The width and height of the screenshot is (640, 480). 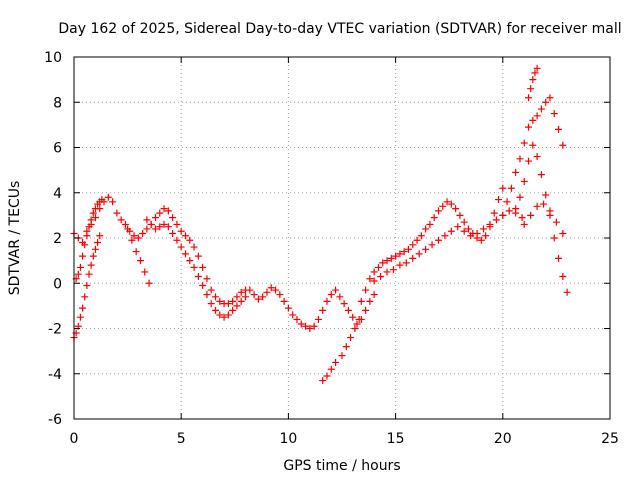 I want to click on x-tick-label: 25, so click(x=610, y=439).